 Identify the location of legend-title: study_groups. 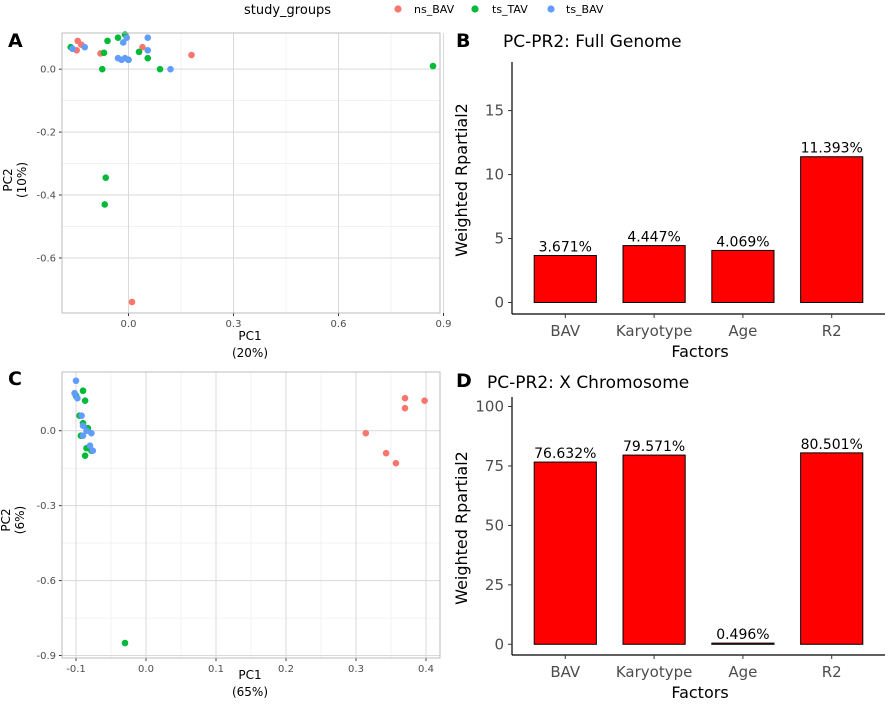
(287, 10).